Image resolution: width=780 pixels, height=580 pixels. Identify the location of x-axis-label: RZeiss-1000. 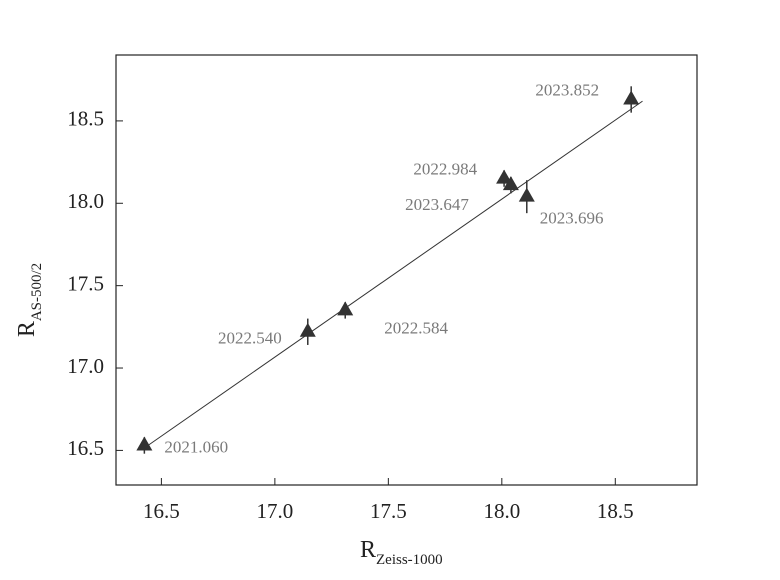
(401, 553).